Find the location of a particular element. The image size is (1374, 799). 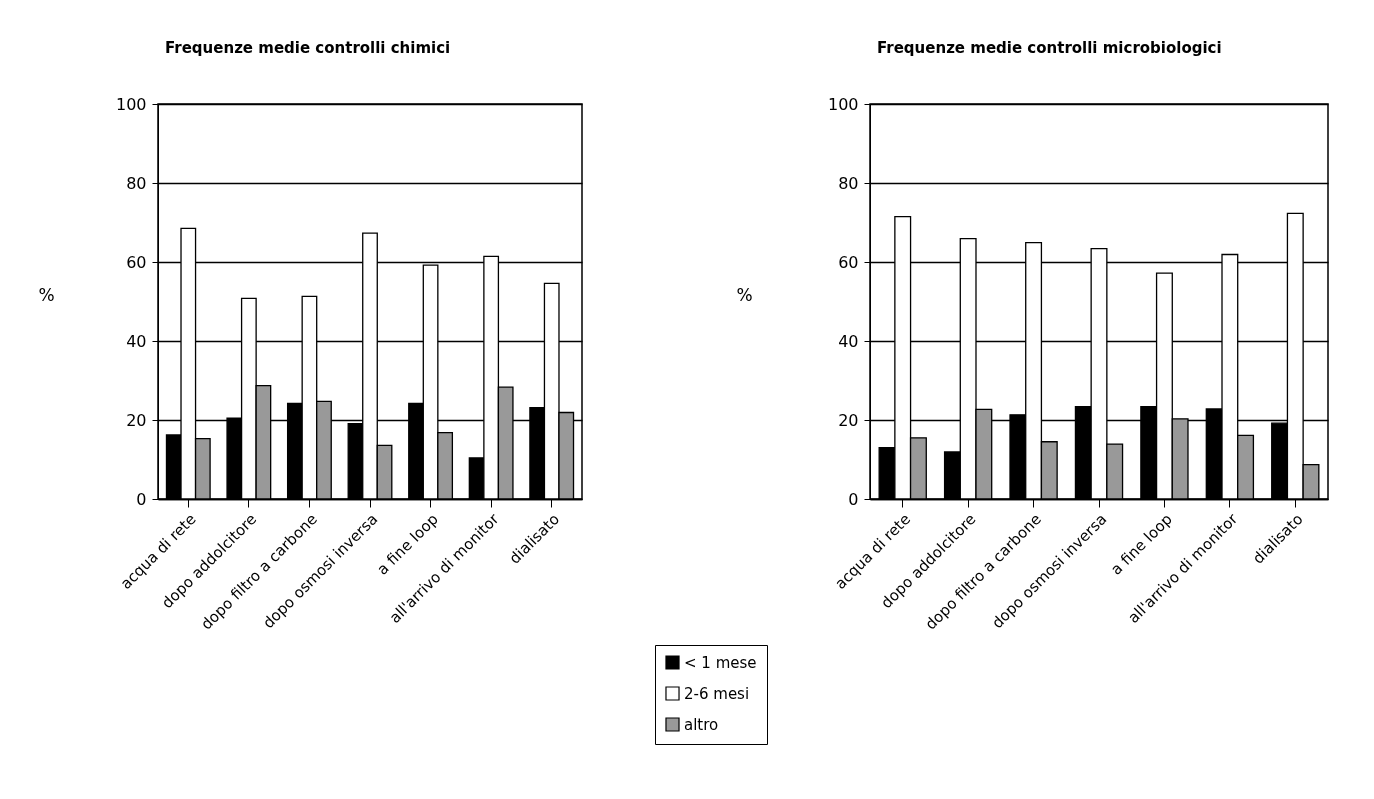

legend-label: altro is located at coordinates (701, 724).